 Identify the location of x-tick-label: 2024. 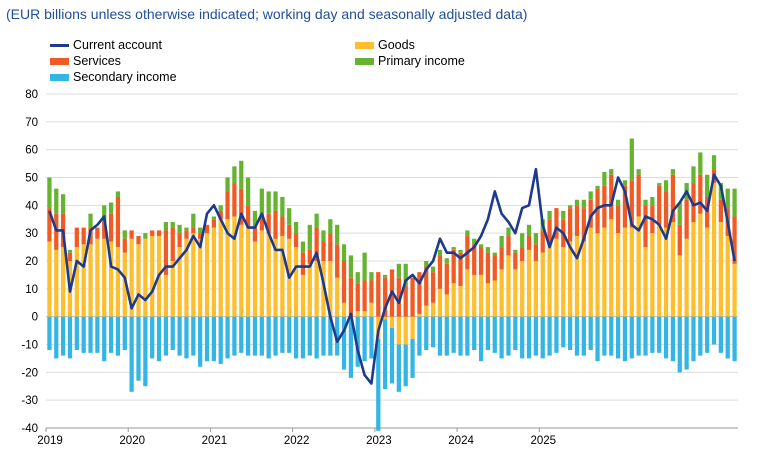
(461, 441).